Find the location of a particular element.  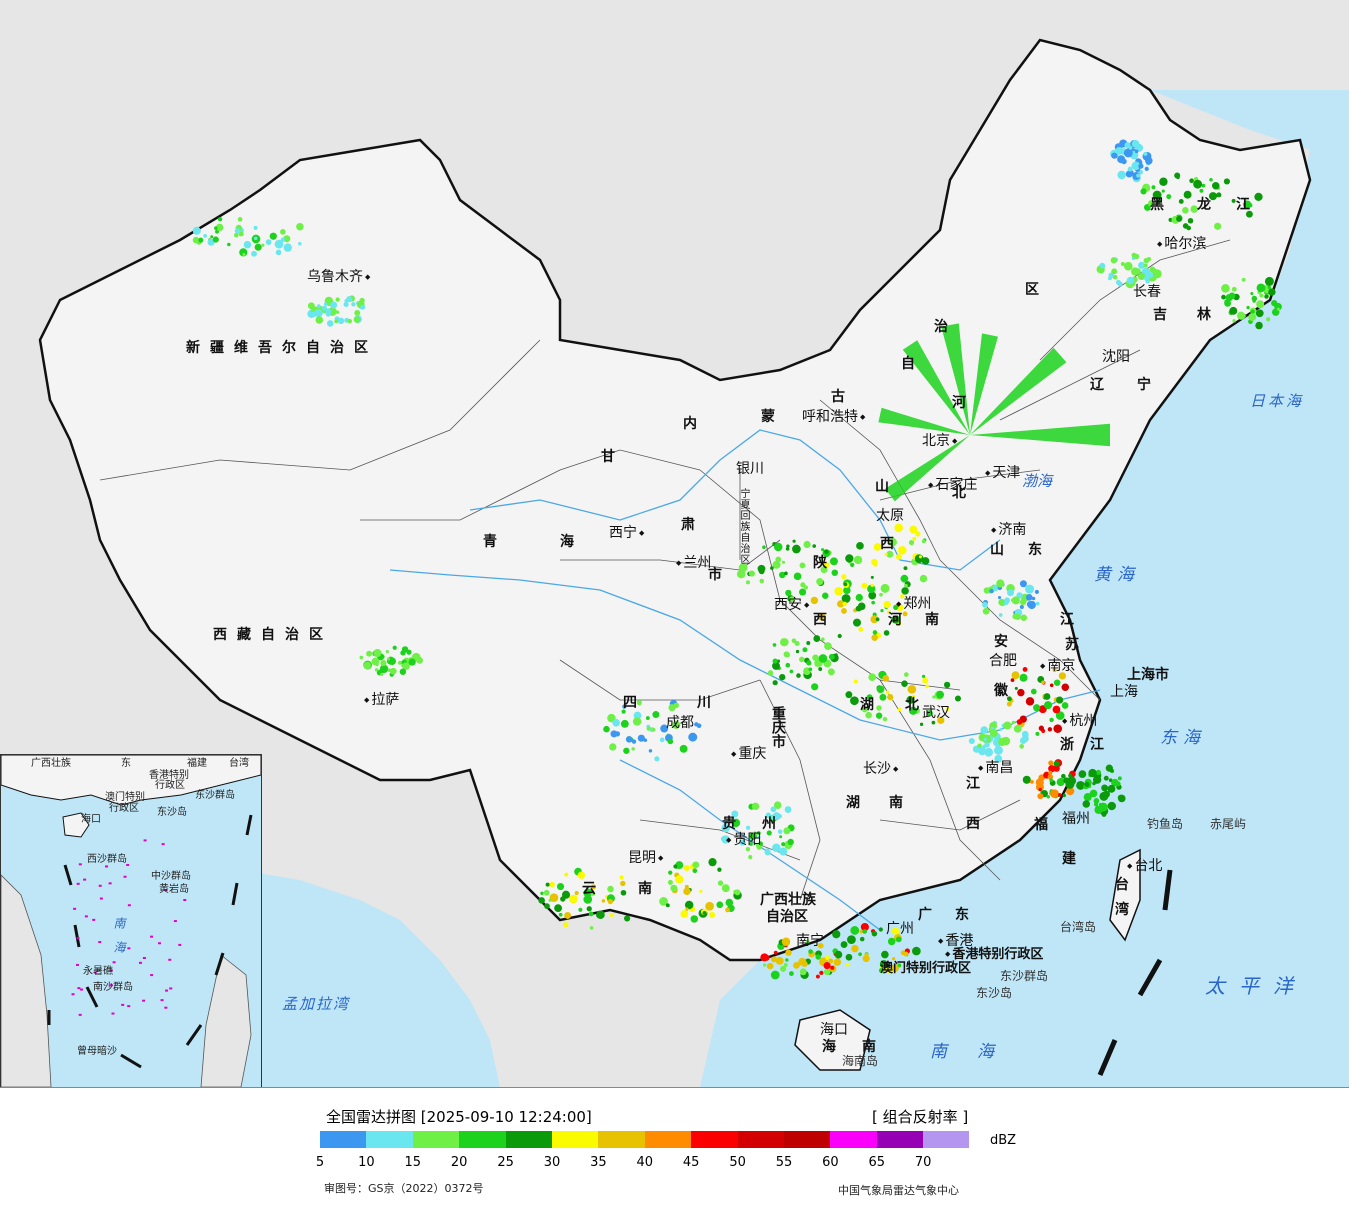

city-jinan: 济南 is located at coordinates (1008, 530).